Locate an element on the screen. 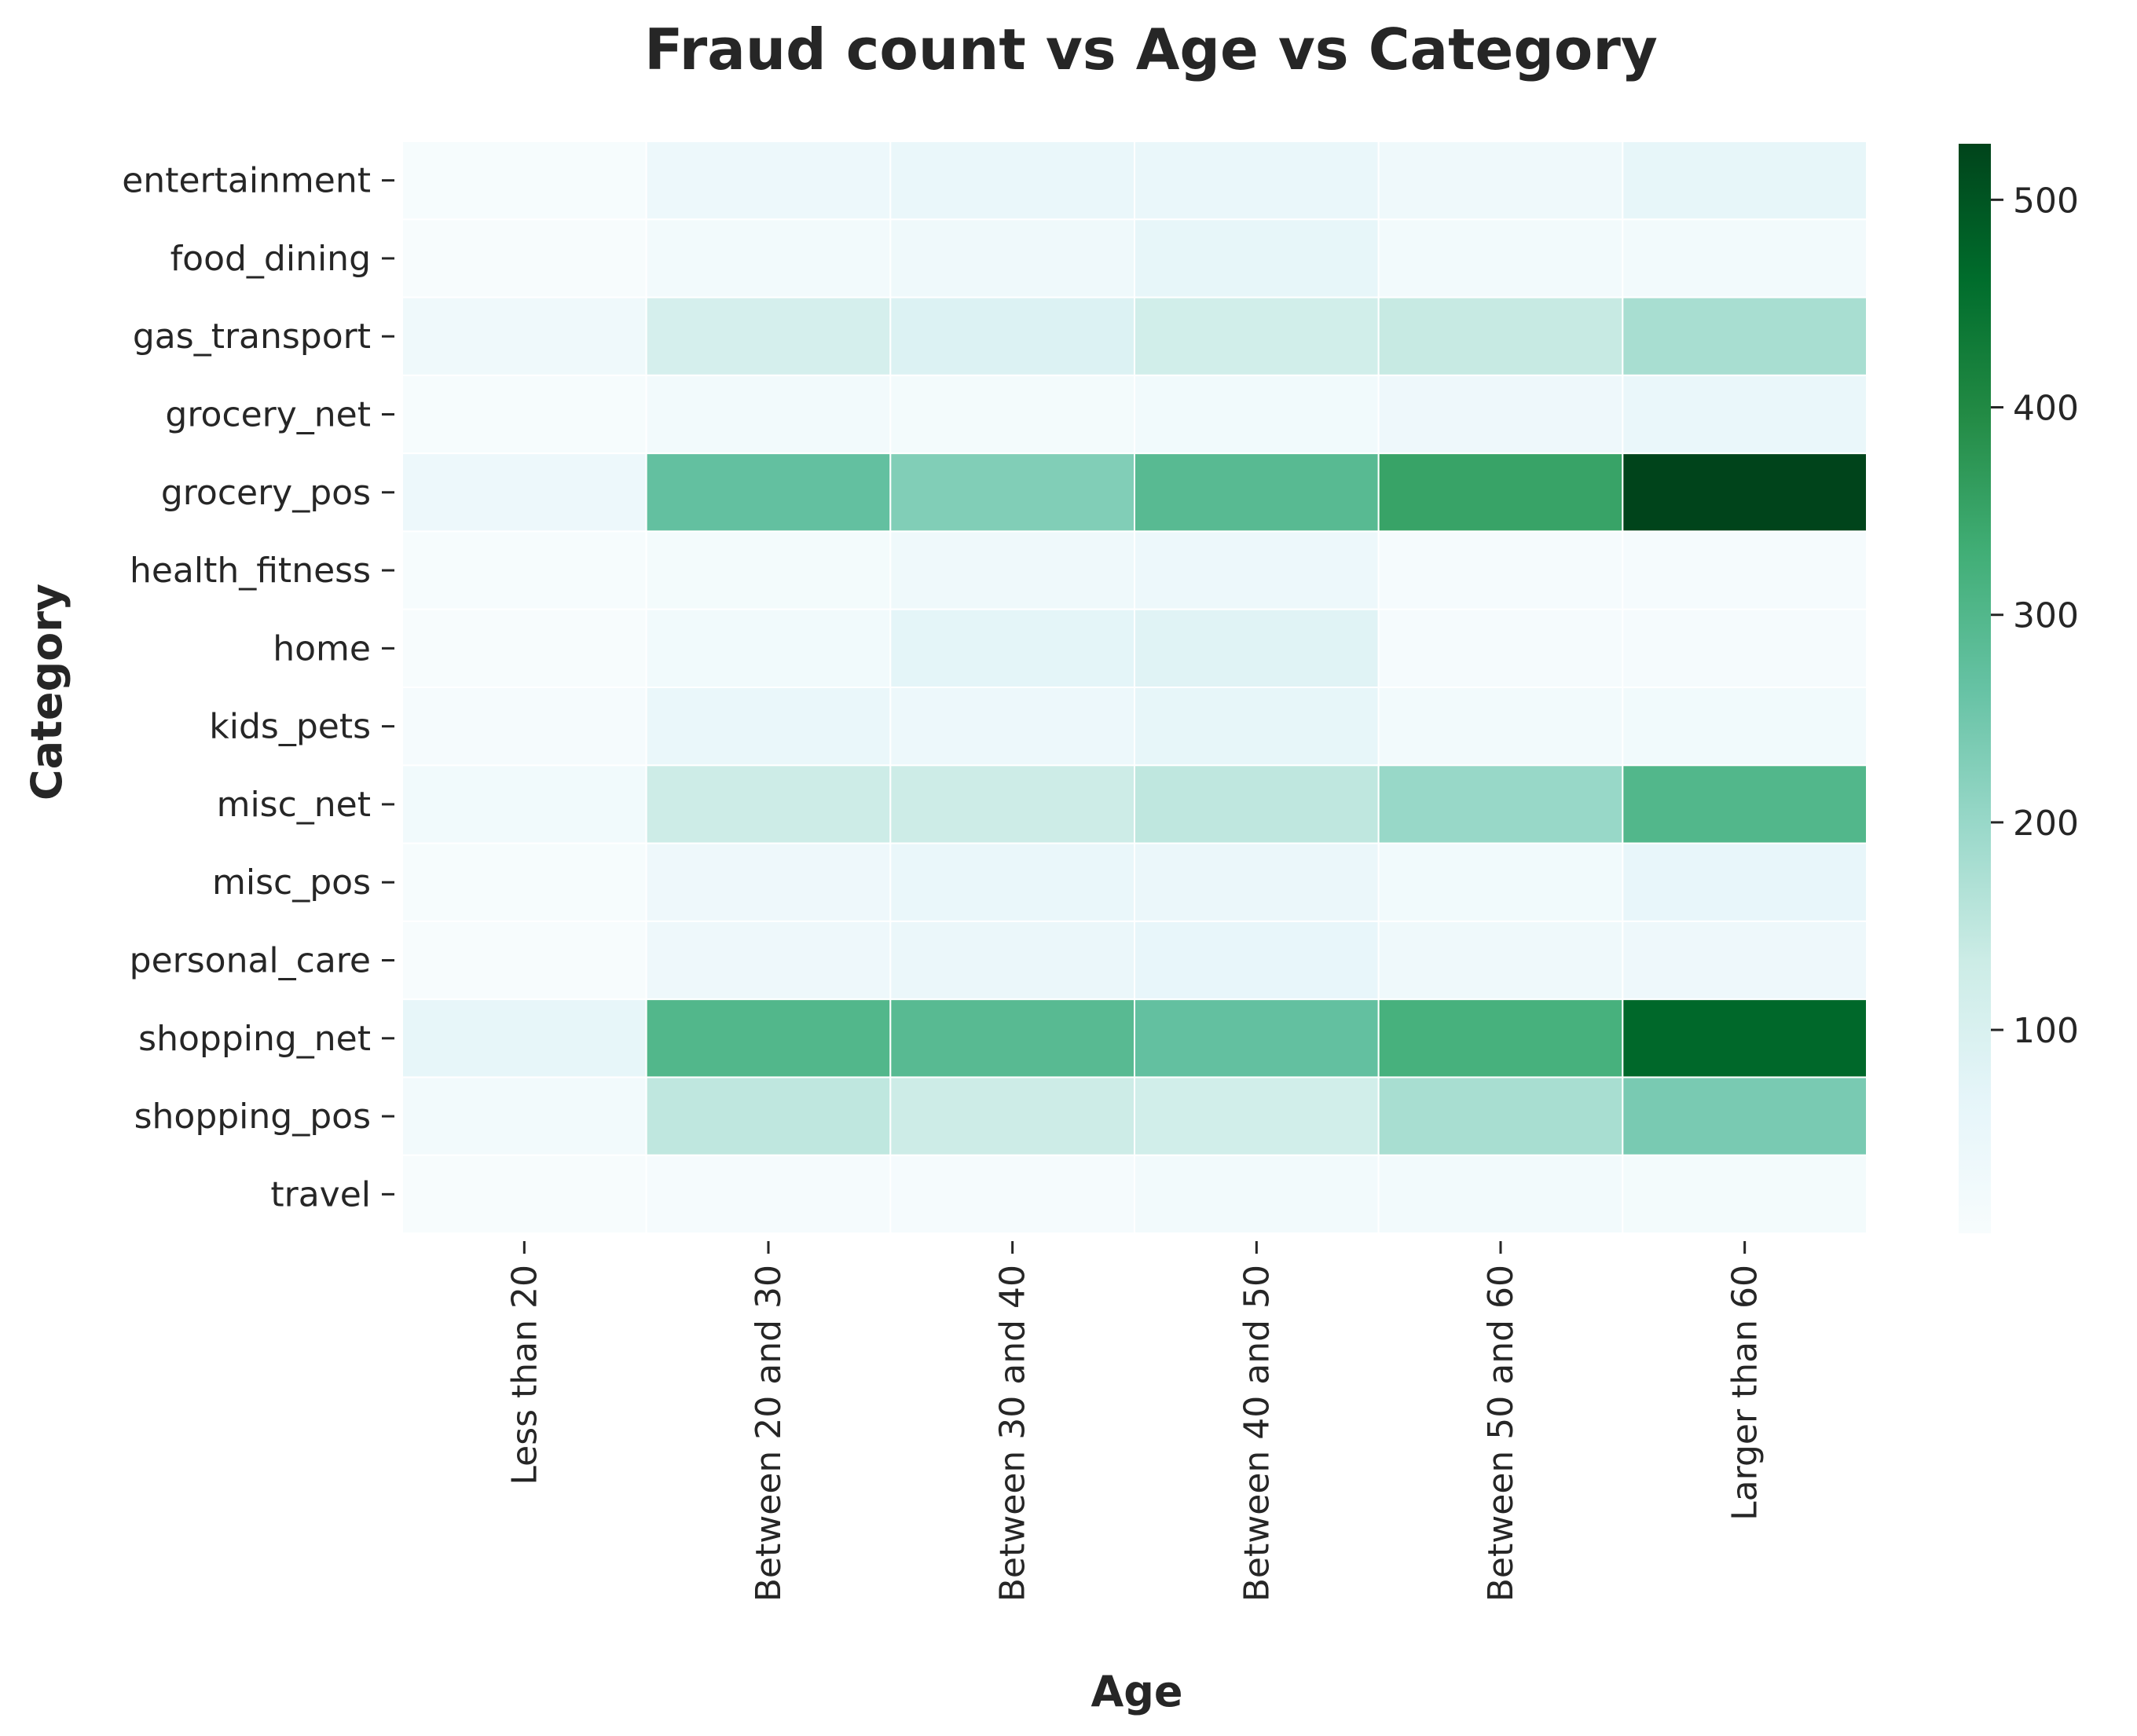 The width and height of the screenshot is (2137, 1736). y-tick-label: shopping_pos is located at coordinates (252, 1117).